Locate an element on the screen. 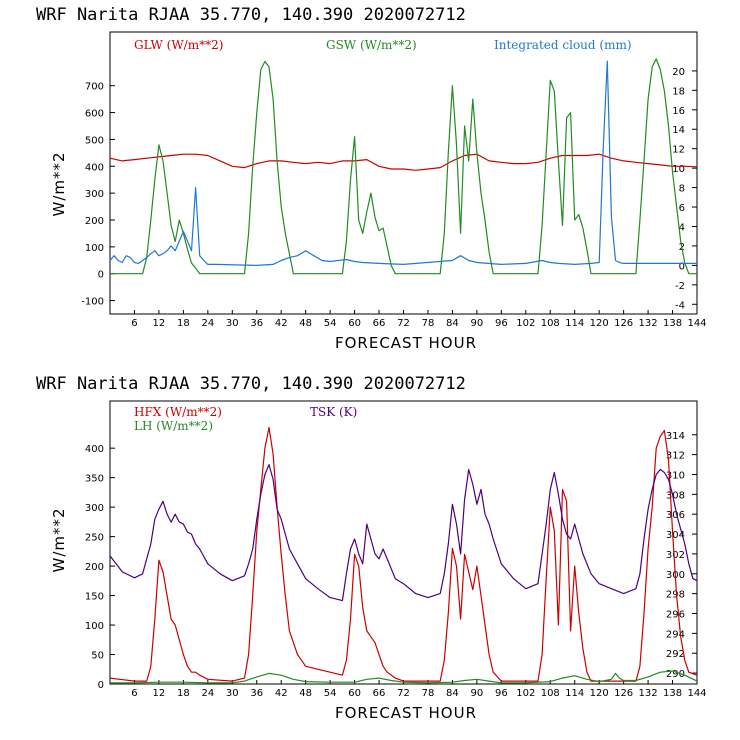 This screenshot has width=740, height=740. y2-tick-label: 8 is located at coordinates (682, 189).